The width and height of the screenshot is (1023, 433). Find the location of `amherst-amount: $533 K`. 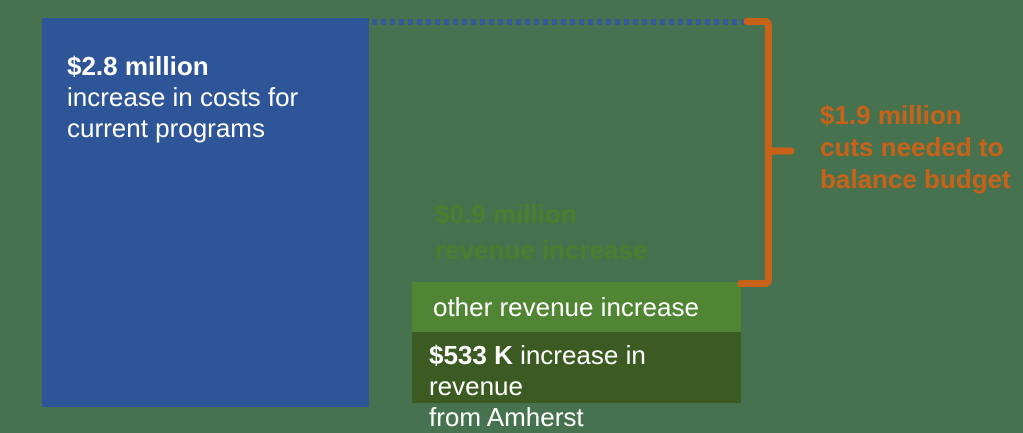

amherst-amount: $533 K is located at coordinates (471, 355).